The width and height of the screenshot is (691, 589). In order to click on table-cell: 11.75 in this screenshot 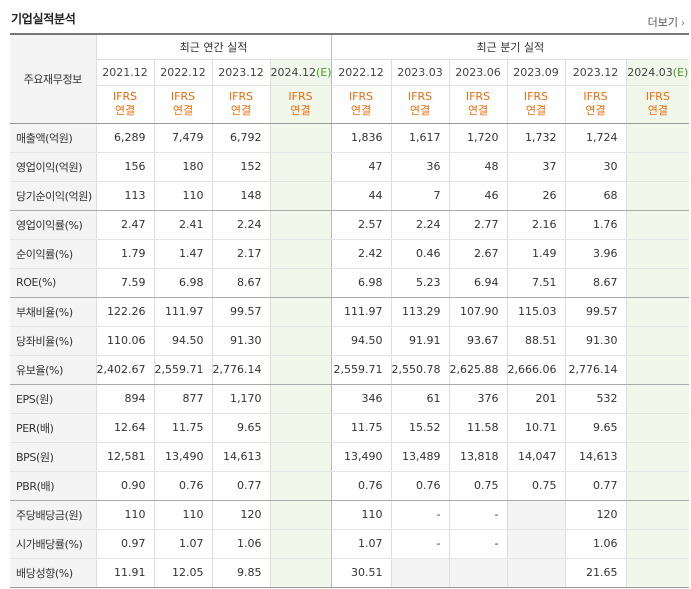, I will do `click(182, 428)`.